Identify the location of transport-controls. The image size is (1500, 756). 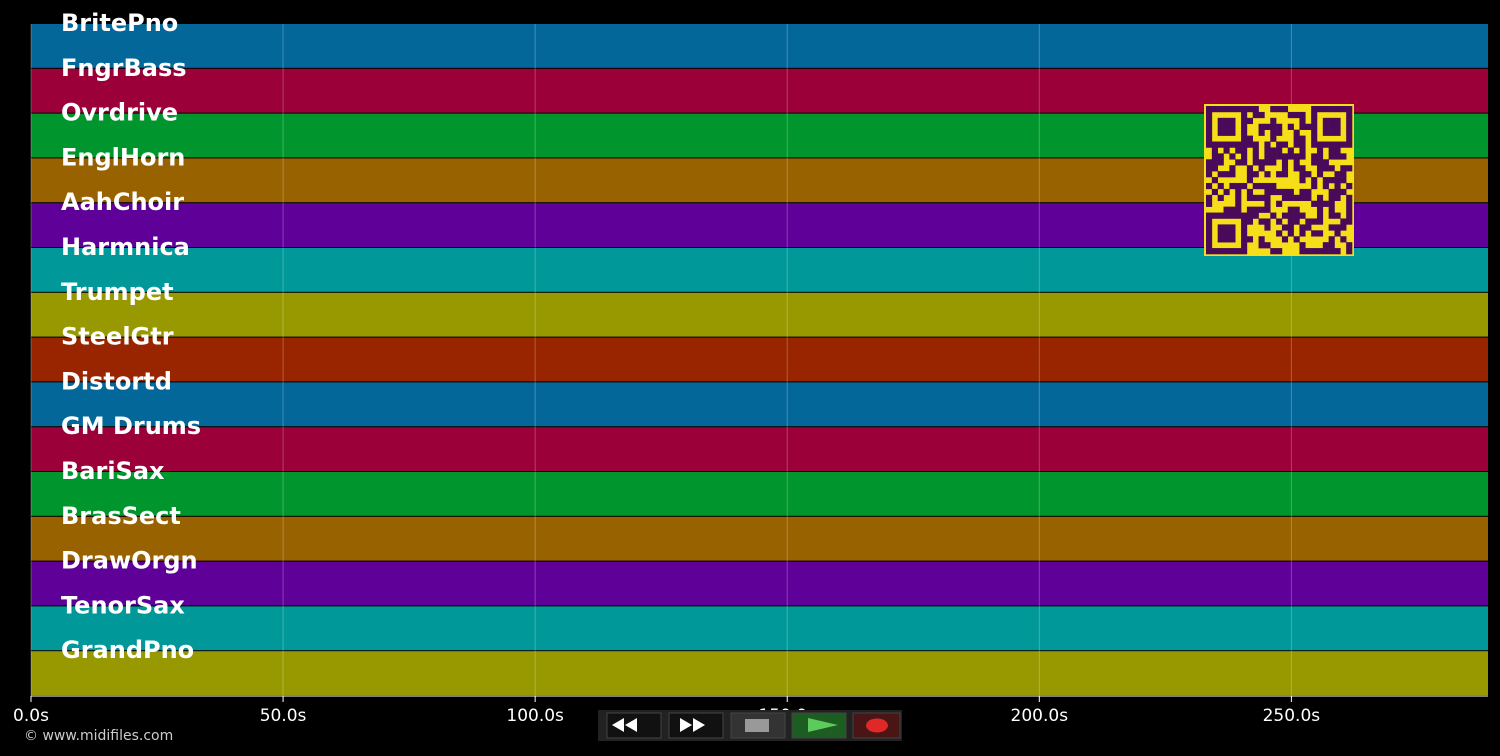
(750, 725).